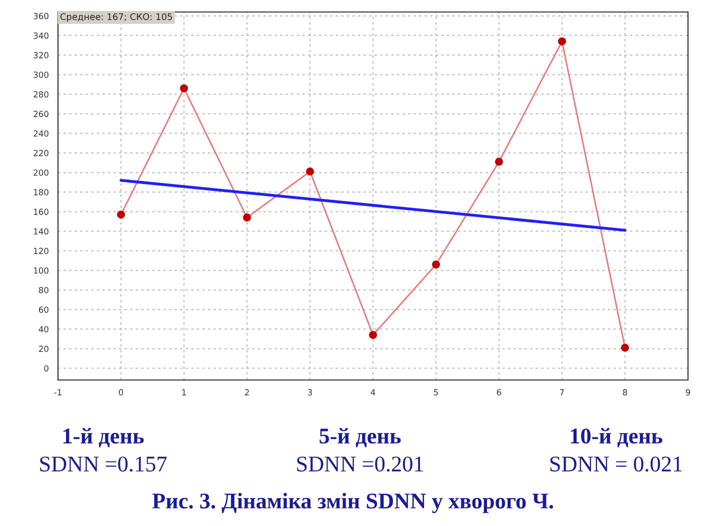 The width and height of the screenshot is (706, 526). Describe the element at coordinates (43, 309) in the screenshot. I see `y-tick-label: 60` at that location.